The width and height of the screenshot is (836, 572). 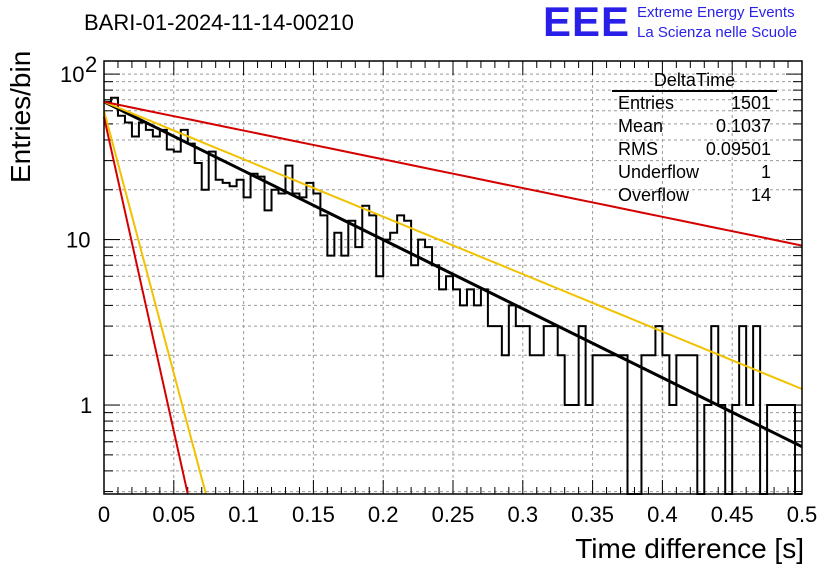 What do you see at coordinates (219, 22) in the screenshot?
I see `chart-title: BARI-01-2024-11-14-00210` at bounding box center [219, 22].